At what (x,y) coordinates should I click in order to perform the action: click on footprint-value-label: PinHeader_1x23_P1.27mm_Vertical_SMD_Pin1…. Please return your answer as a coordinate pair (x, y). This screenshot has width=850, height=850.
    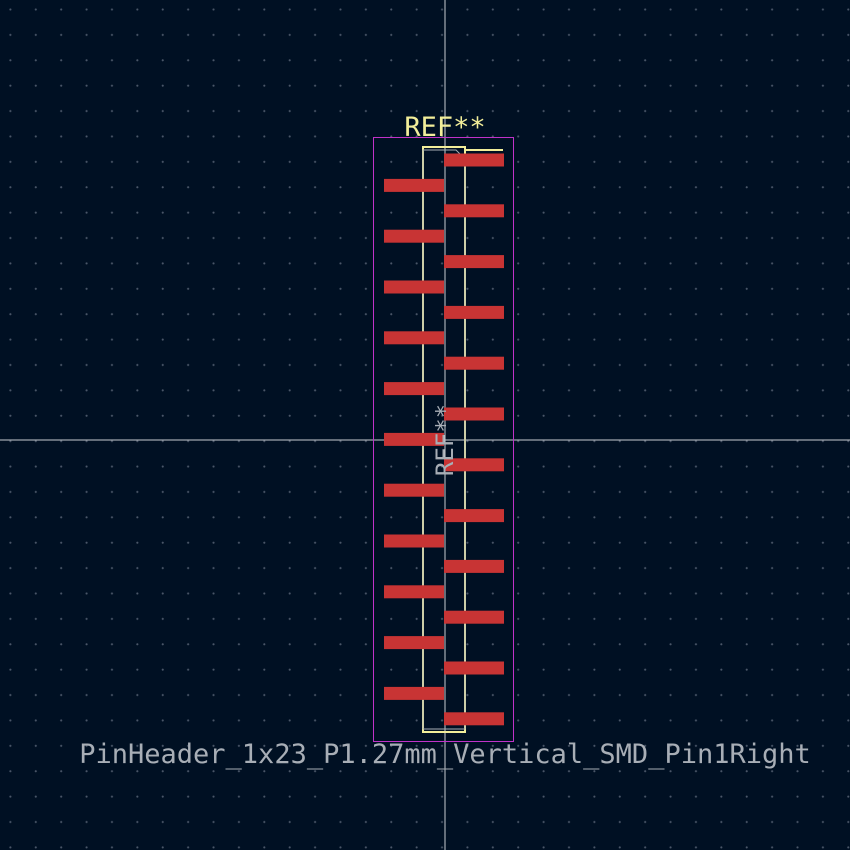
    Looking at the image, I should click on (445, 754).